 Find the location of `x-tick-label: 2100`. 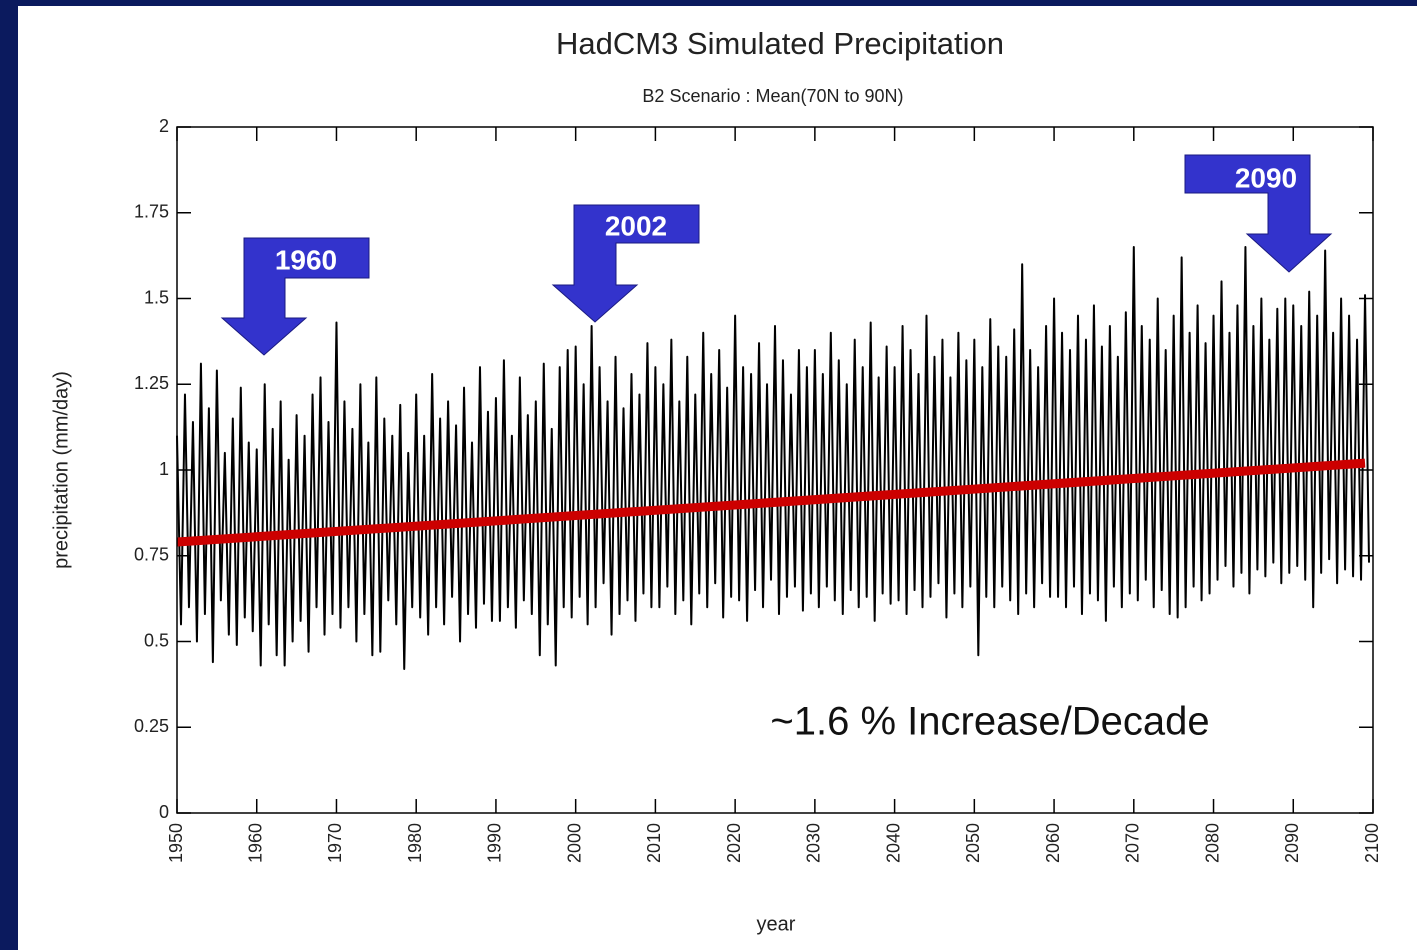

x-tick-label: 2100 is located at coordinates (1372, 843).